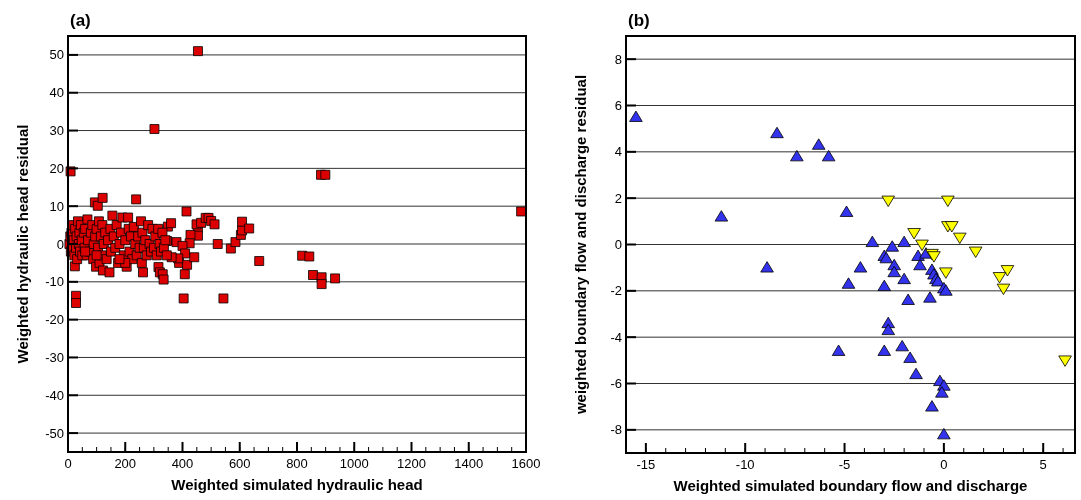 The height and width of the screenshot is (500, 1081). What do you see at coordinates (639, 20) in the screenshot?
I see `chart-title: (b)` at bounding box center [639, 20].